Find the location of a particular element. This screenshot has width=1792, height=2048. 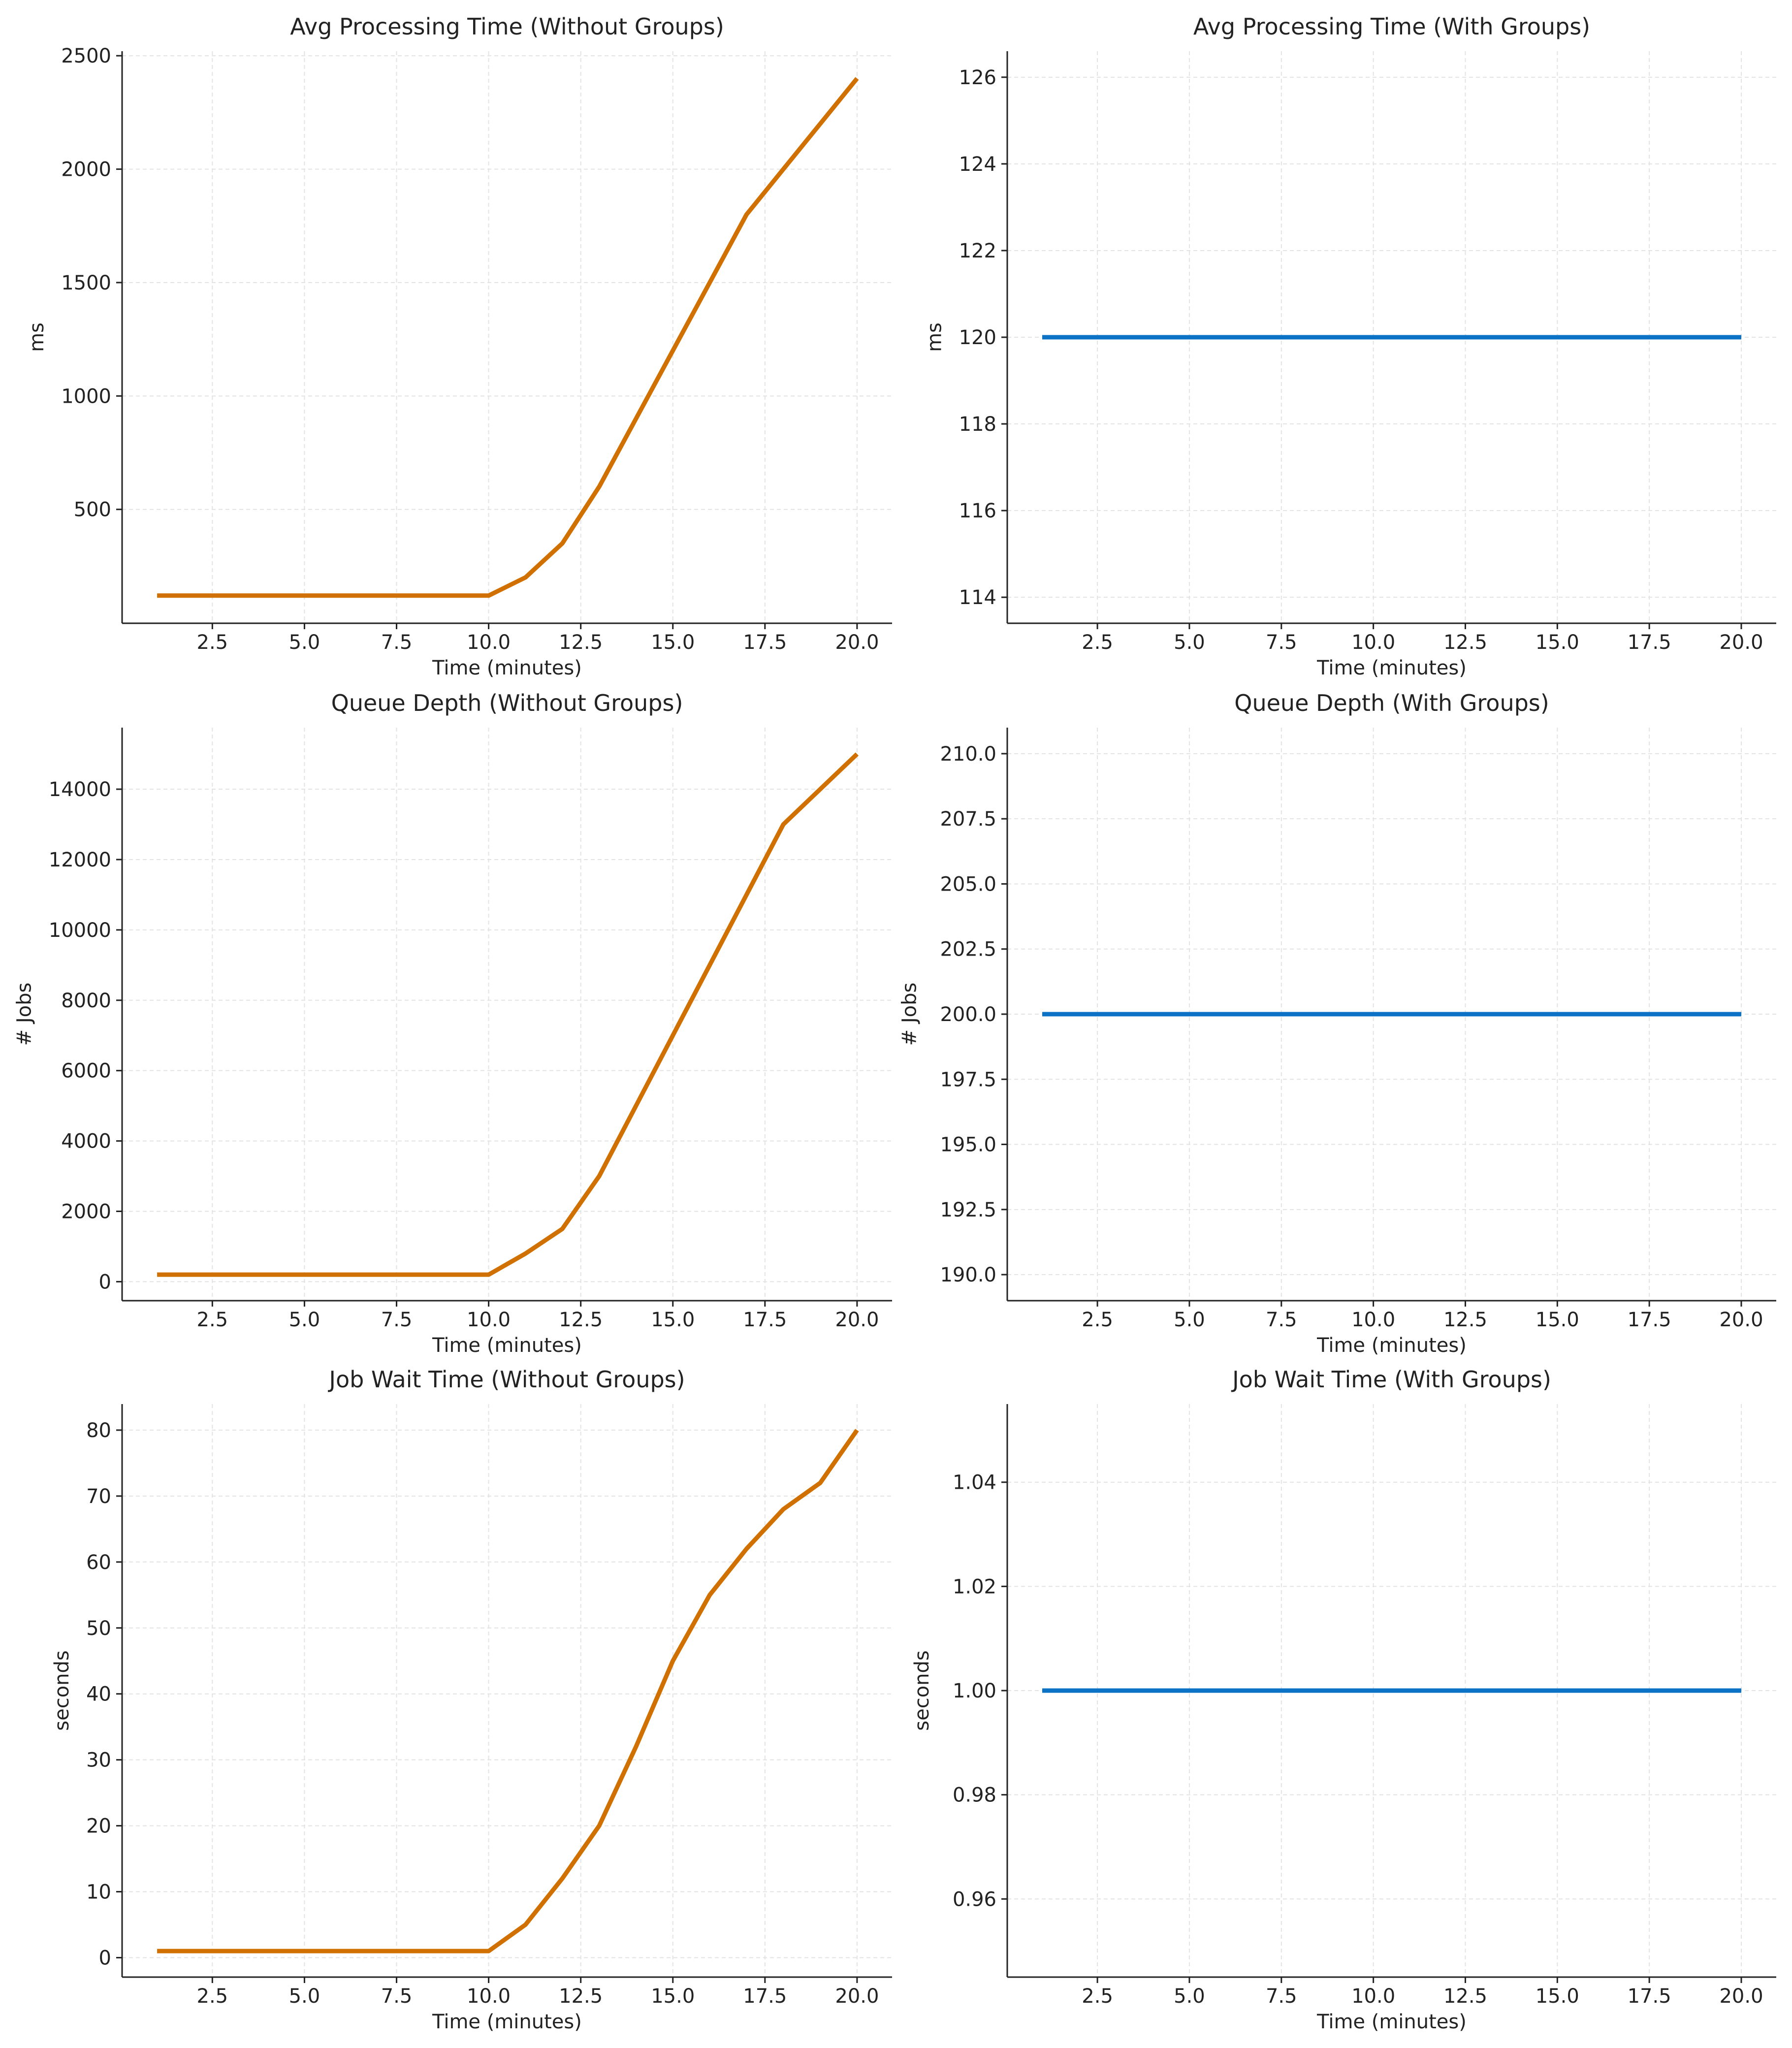

y-tick-label: 124 is located at coordinates (977, 164).